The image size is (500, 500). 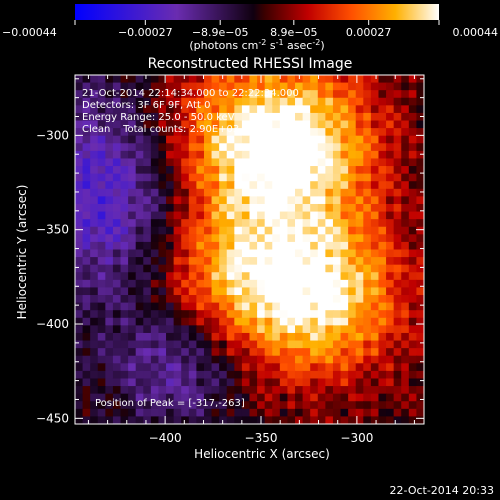 What do you see at coordinates (52, 135) in the screenshot?
I see `y-tick-label: −300` at bounding box center [52, 135].